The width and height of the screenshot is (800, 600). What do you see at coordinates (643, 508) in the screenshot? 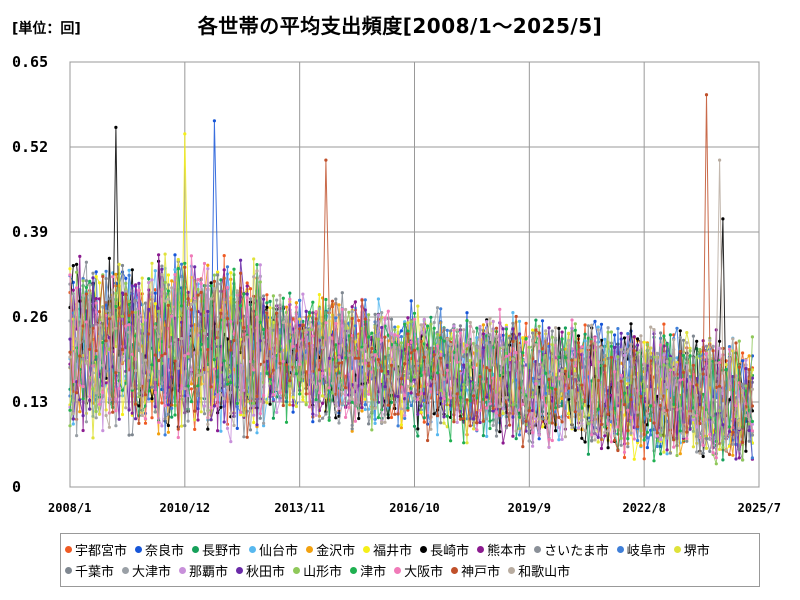
I see `x-tick-label: 2022/8` at bounding box center [643, 508].